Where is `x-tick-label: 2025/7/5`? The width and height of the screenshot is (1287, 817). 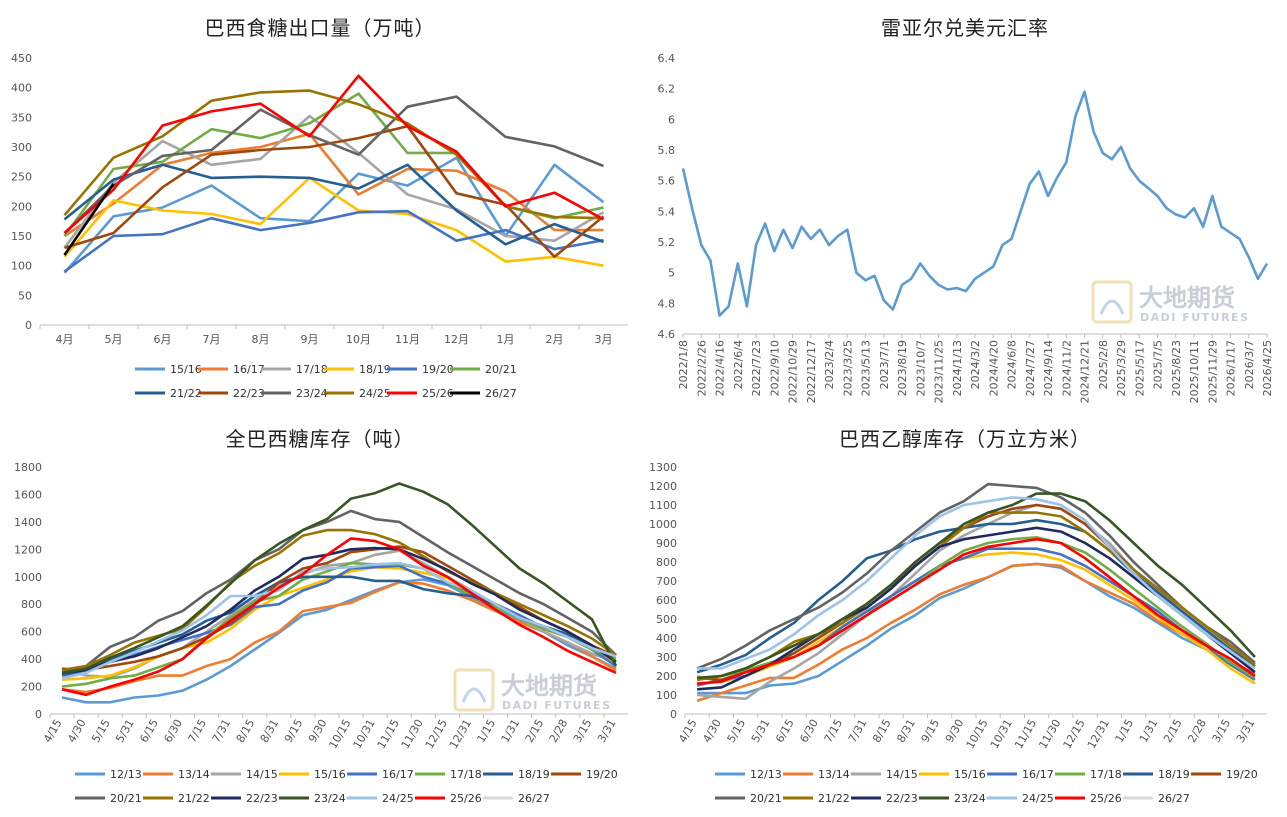 x-tick-label: 2025/7/5 is located at coordinates (1158, 364).